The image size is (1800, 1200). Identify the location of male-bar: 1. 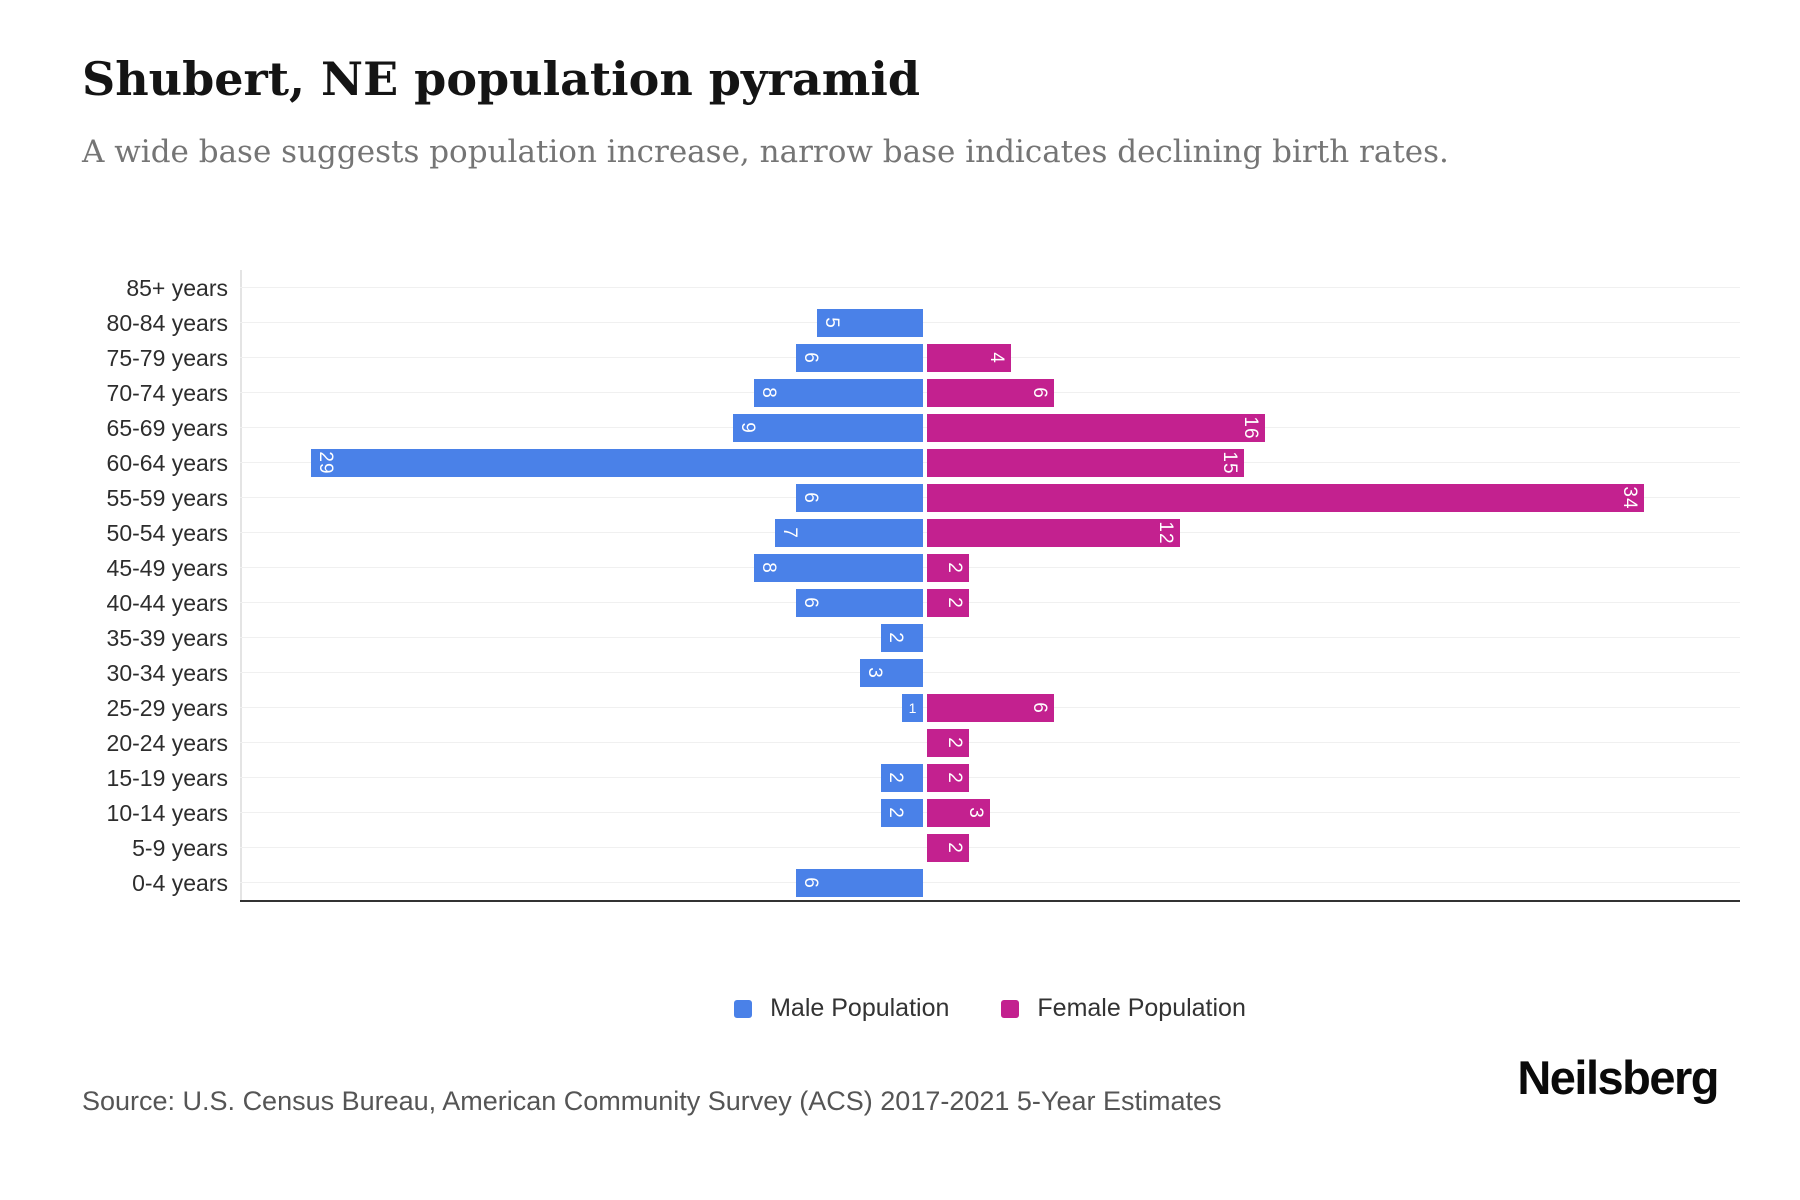
(912, 708).